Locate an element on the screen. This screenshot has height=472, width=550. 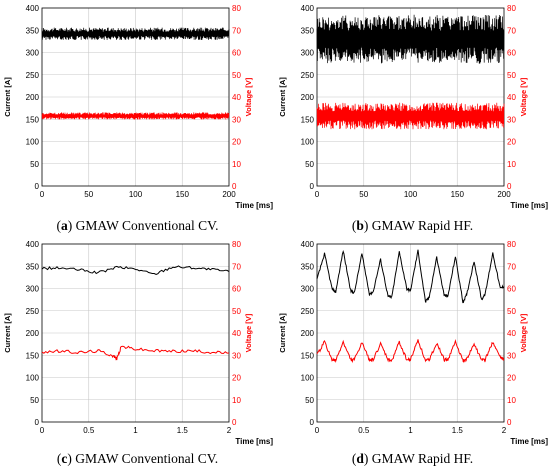
y-tick-label: 100 is located at coordinates (308, 142).